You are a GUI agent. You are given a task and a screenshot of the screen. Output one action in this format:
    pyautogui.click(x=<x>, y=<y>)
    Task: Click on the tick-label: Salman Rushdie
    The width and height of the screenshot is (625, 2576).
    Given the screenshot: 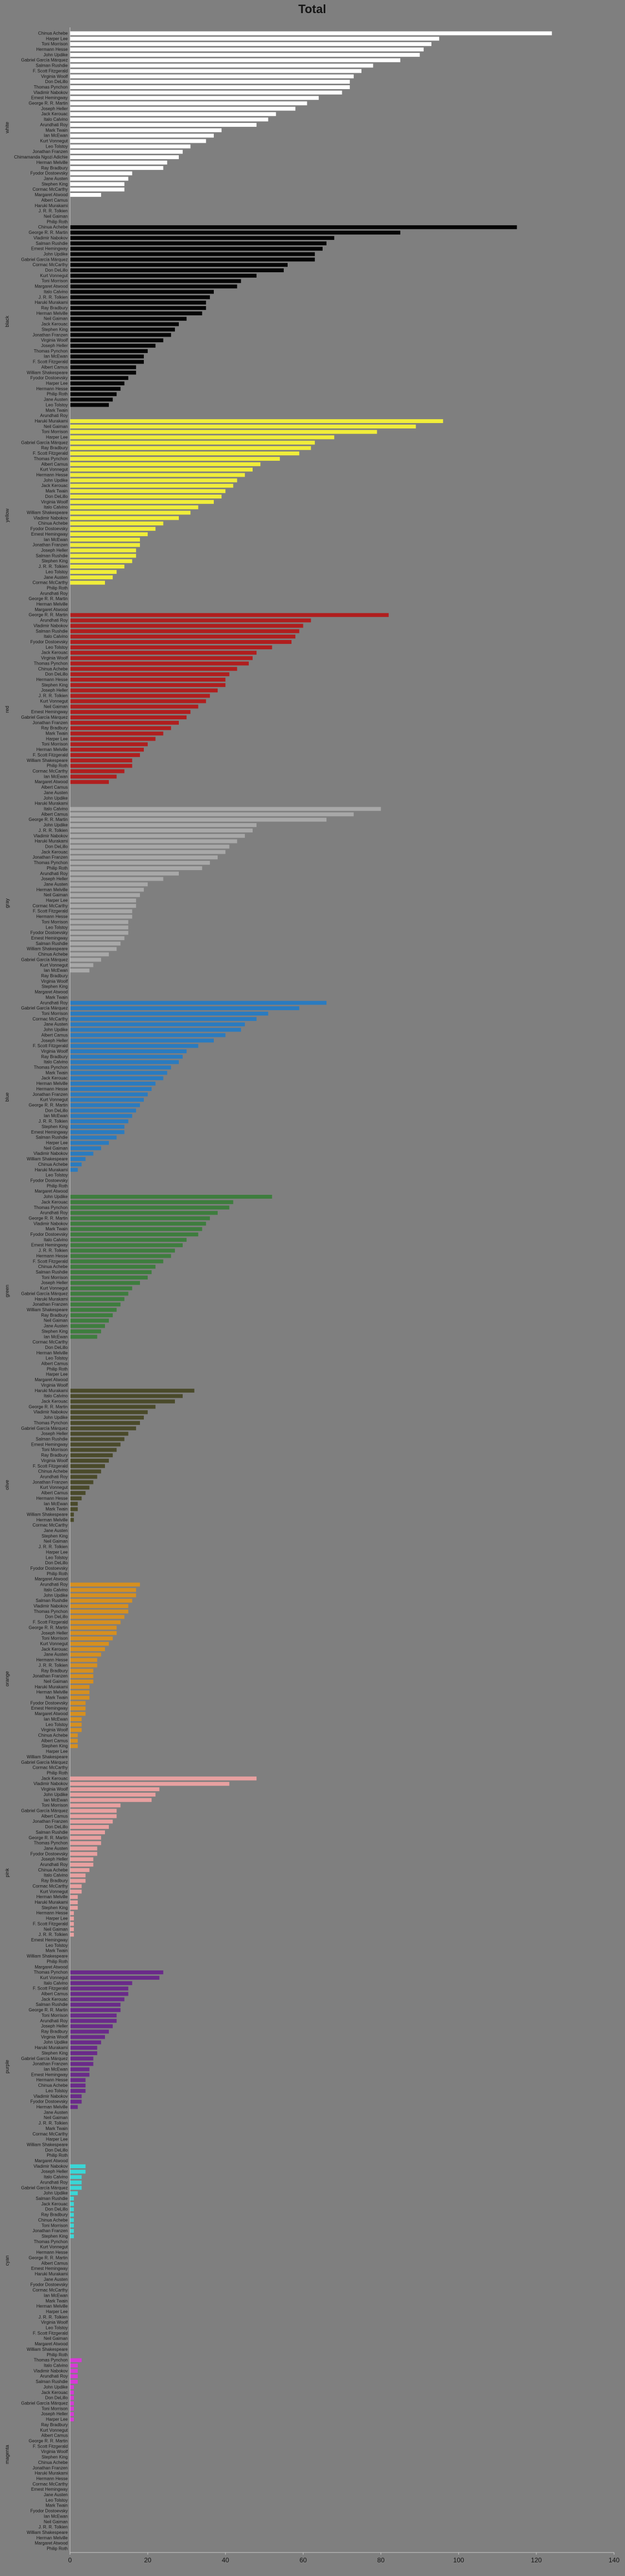 What is the action you would take?
    pyautogui.click(x=52, y=244)
    